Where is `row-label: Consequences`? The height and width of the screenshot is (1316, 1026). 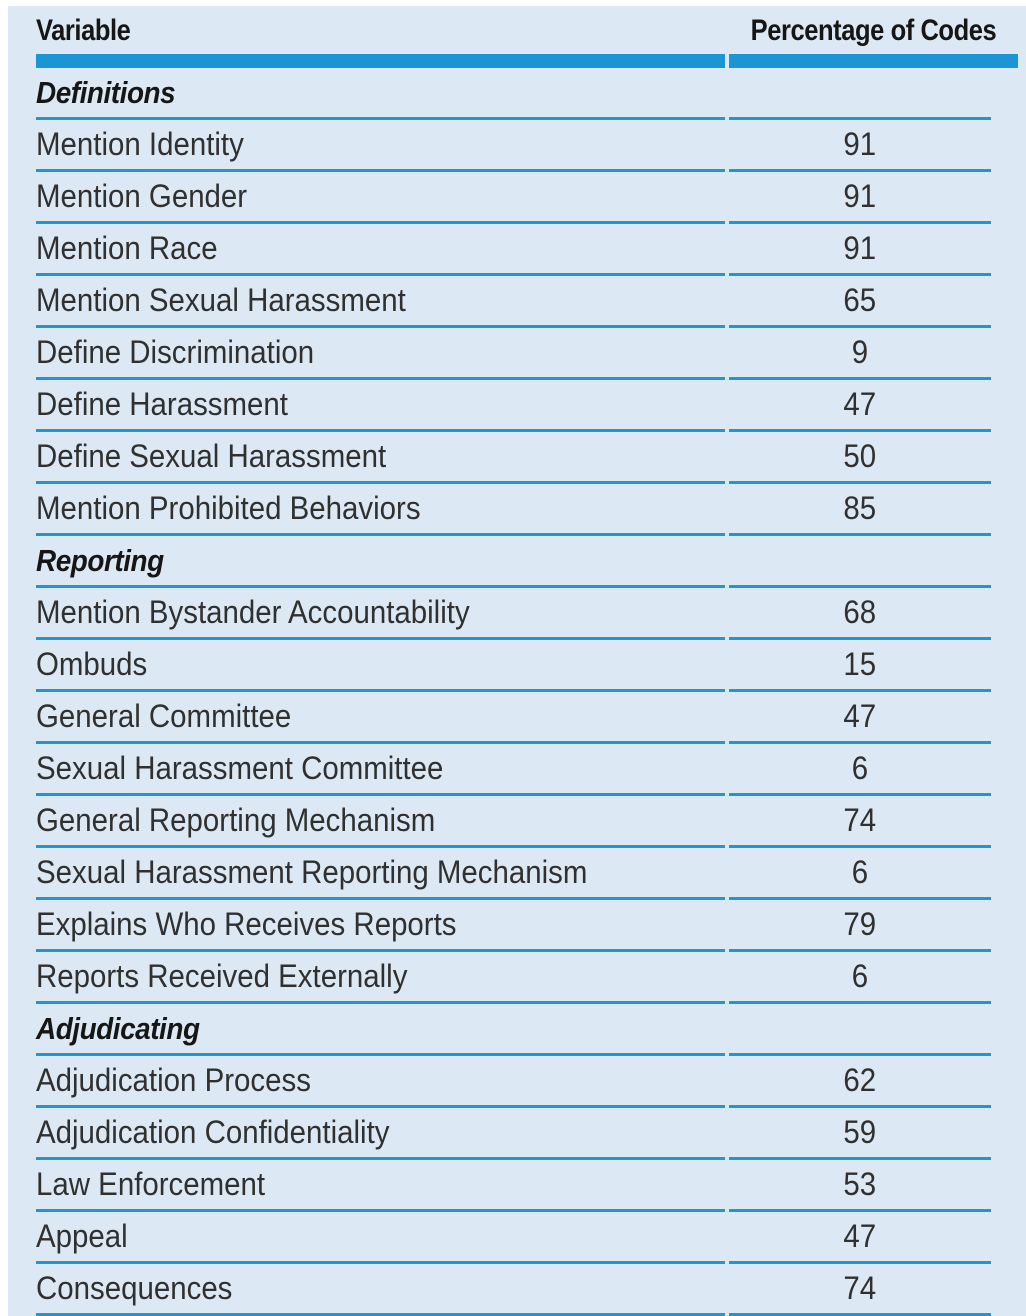 row-label: Consequences is located at coordinates (134, 1288).